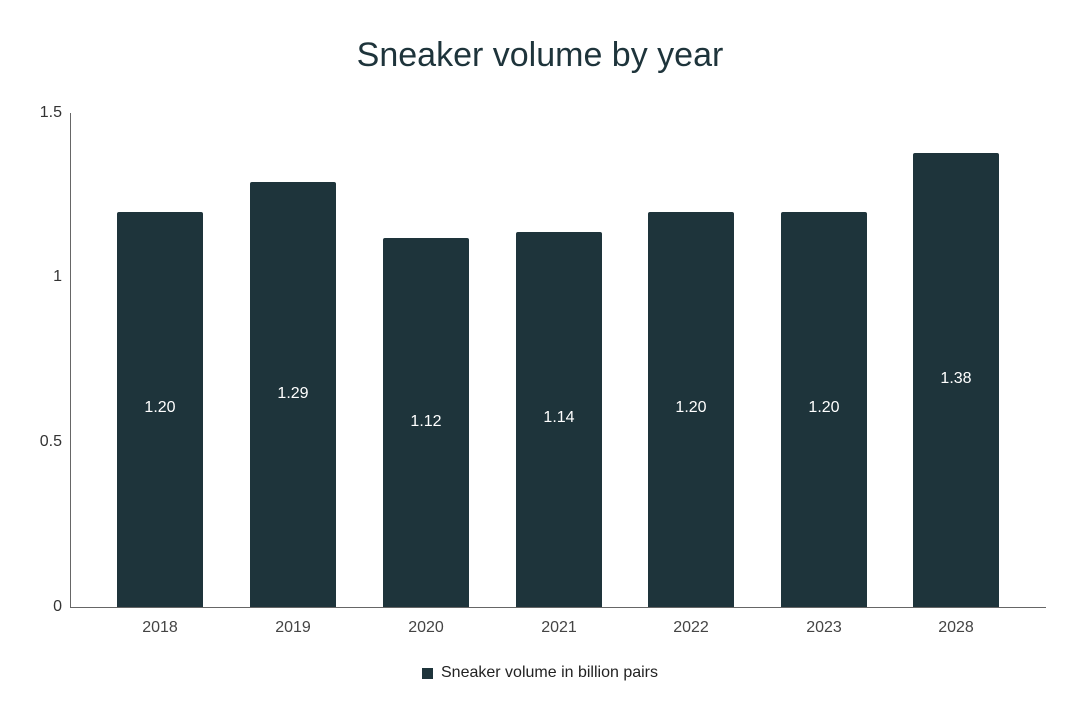 This screenshot has width=1080, height=720. What do you see at coordinates (427, 673) in the screenshot?
I see `legend-swatch-icon` at bounding box center [427, 673].